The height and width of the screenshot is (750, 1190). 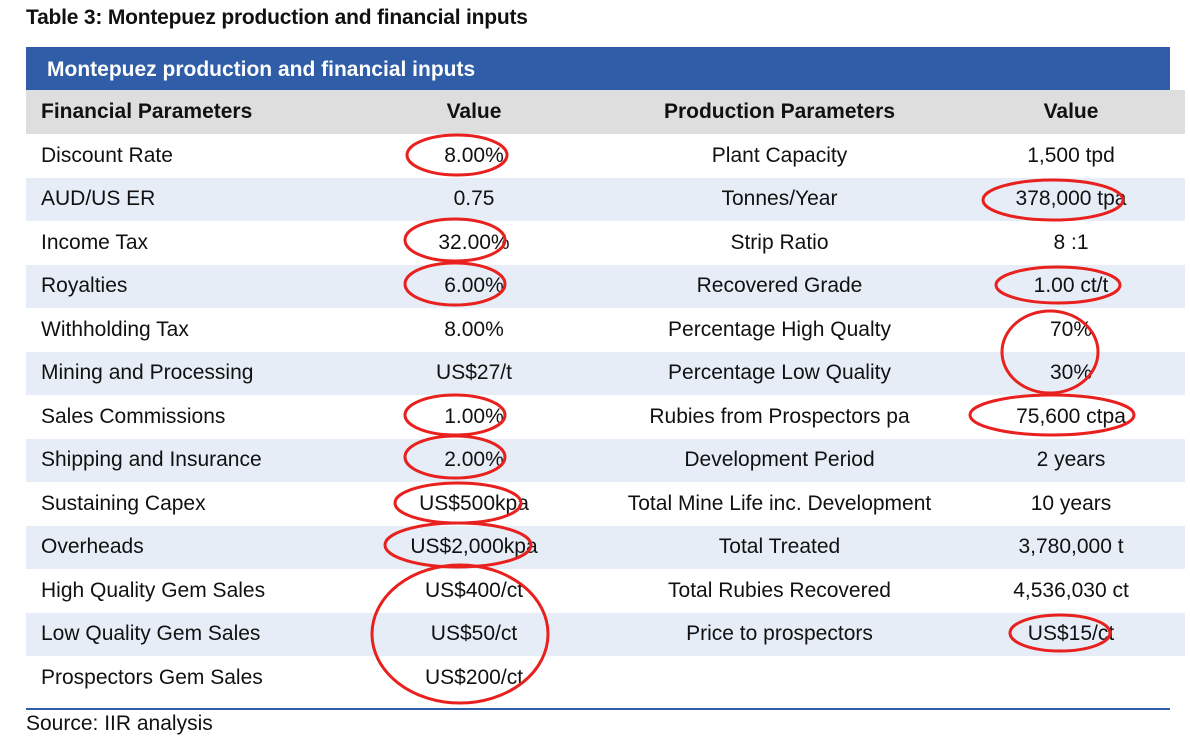 What do you see at coordinates (1071, 373) in the screenshot?
I see `production-value-cell: 30%` at bounding box center [1071, 373].